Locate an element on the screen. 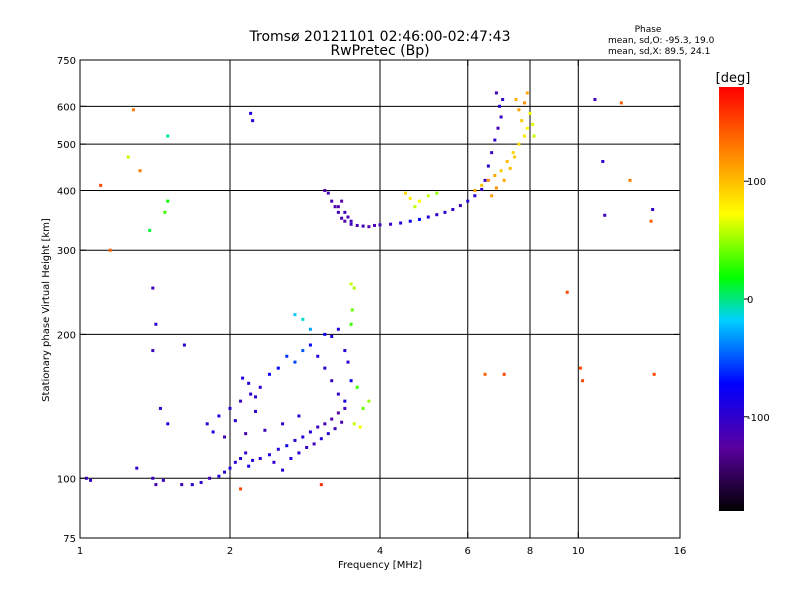  colorbar: [deg] 100 0 -100 is located at coordinates (743, 291).